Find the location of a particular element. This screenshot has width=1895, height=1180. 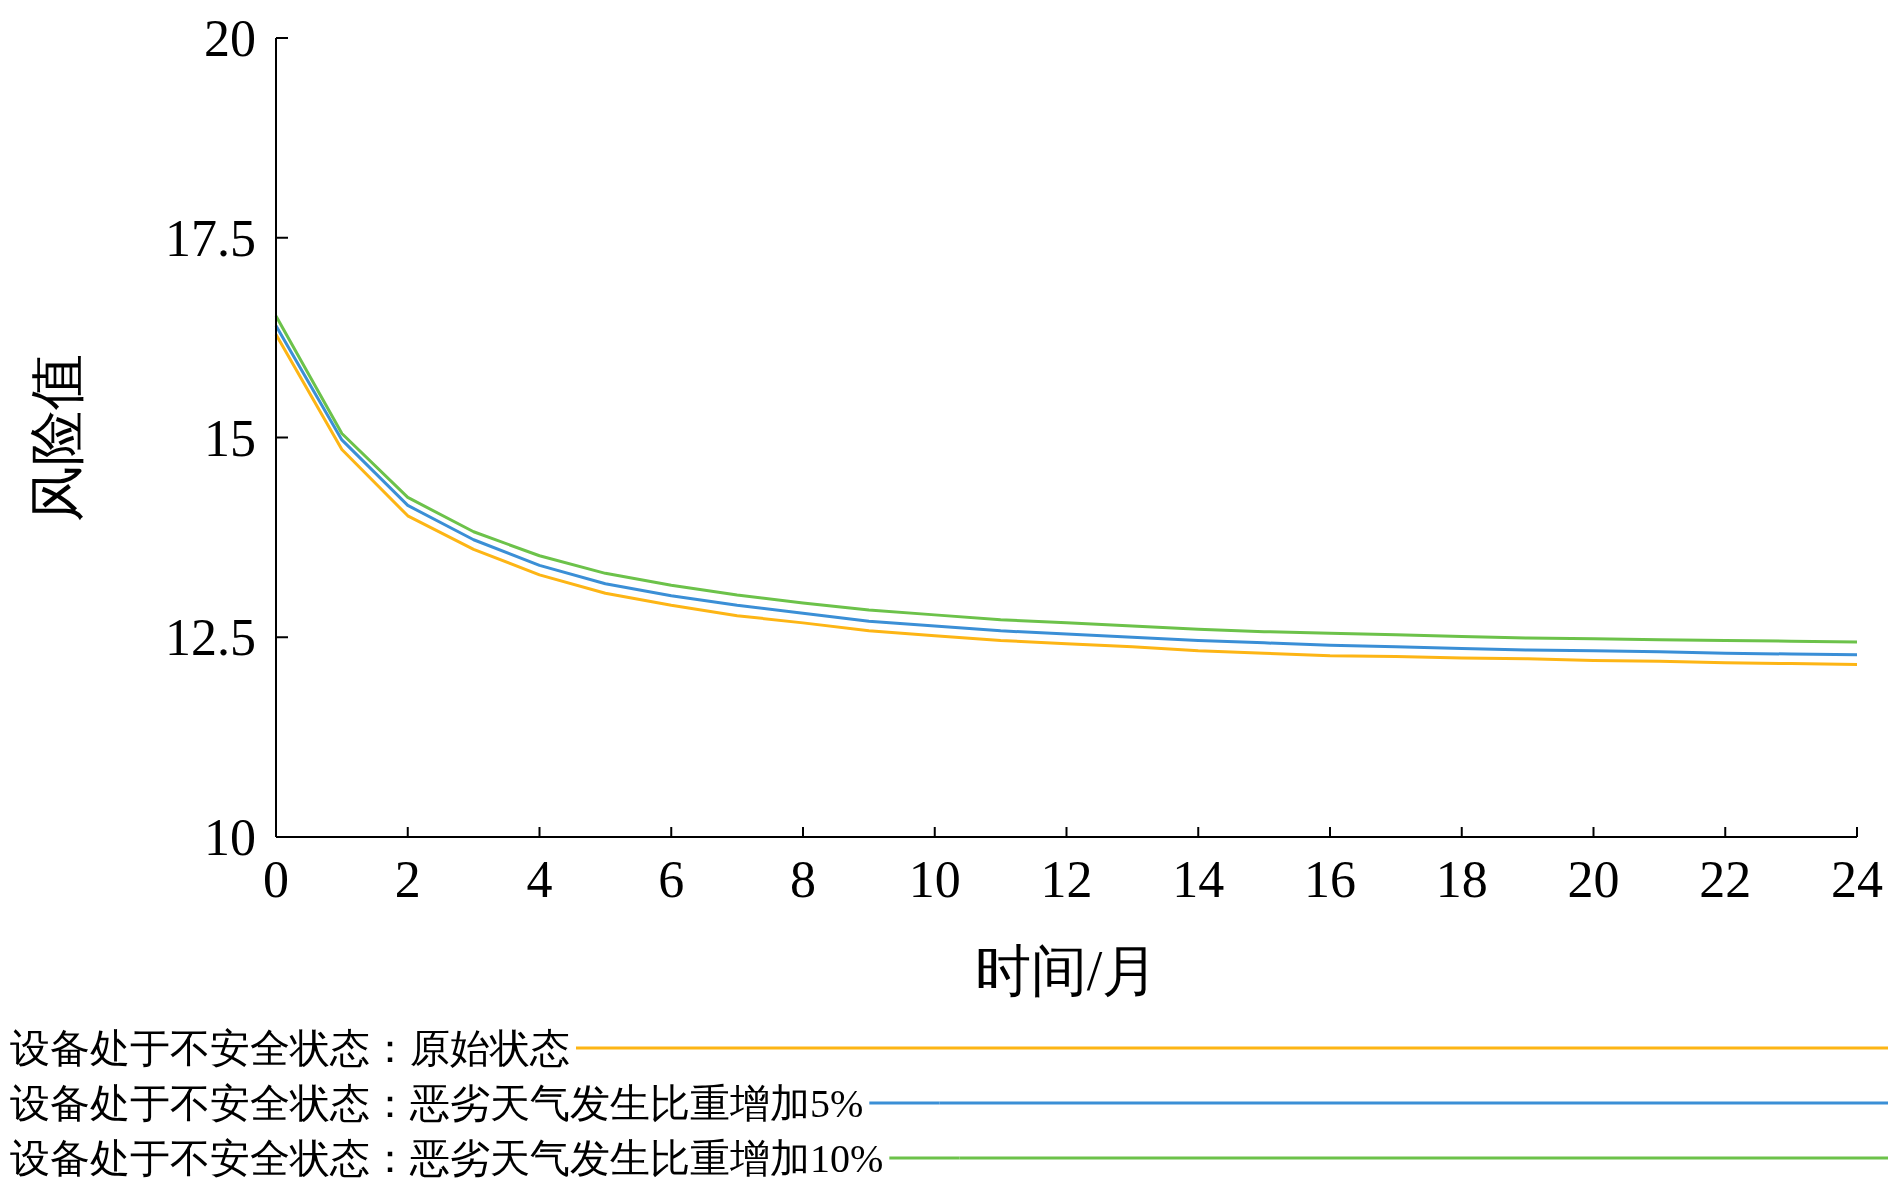

y-tick-label: 20 is located at coordinates (230, 39).